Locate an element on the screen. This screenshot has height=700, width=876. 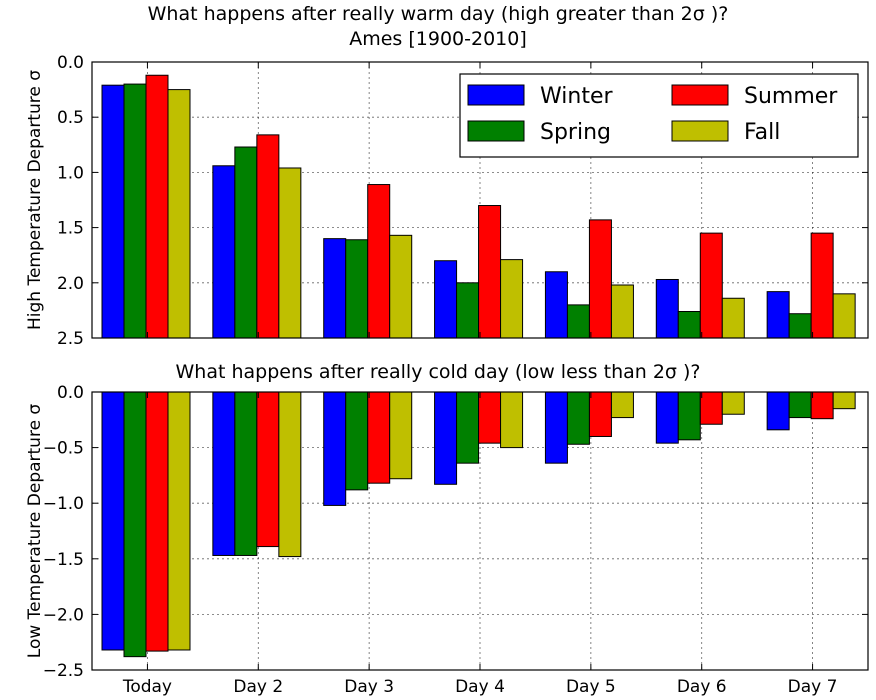
legend-label-fall: Fall is located at coordinates (762, 132).